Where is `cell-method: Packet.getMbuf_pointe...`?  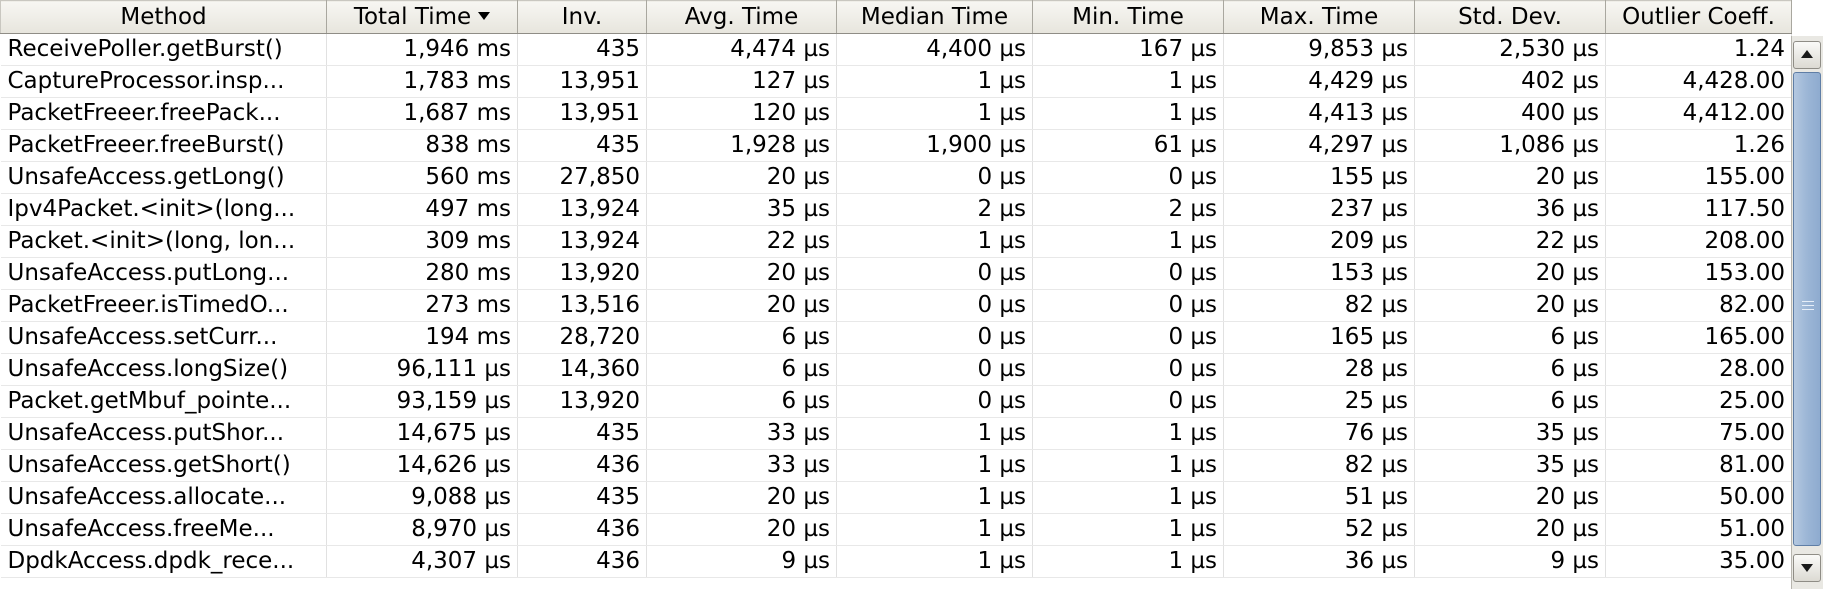
cell-method: Packet.getMbuf_pointe... is located at coordinates (163, 401).